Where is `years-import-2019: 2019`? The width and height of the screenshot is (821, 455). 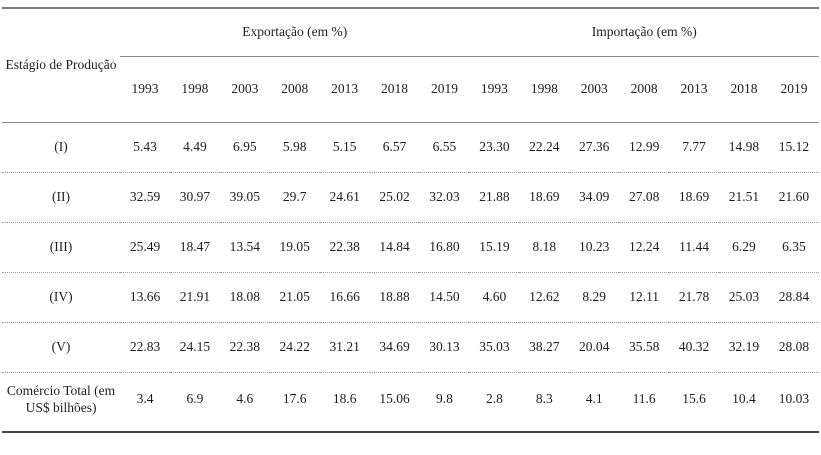 years-import-2019: 2019 is located at coordinates (793, 89).